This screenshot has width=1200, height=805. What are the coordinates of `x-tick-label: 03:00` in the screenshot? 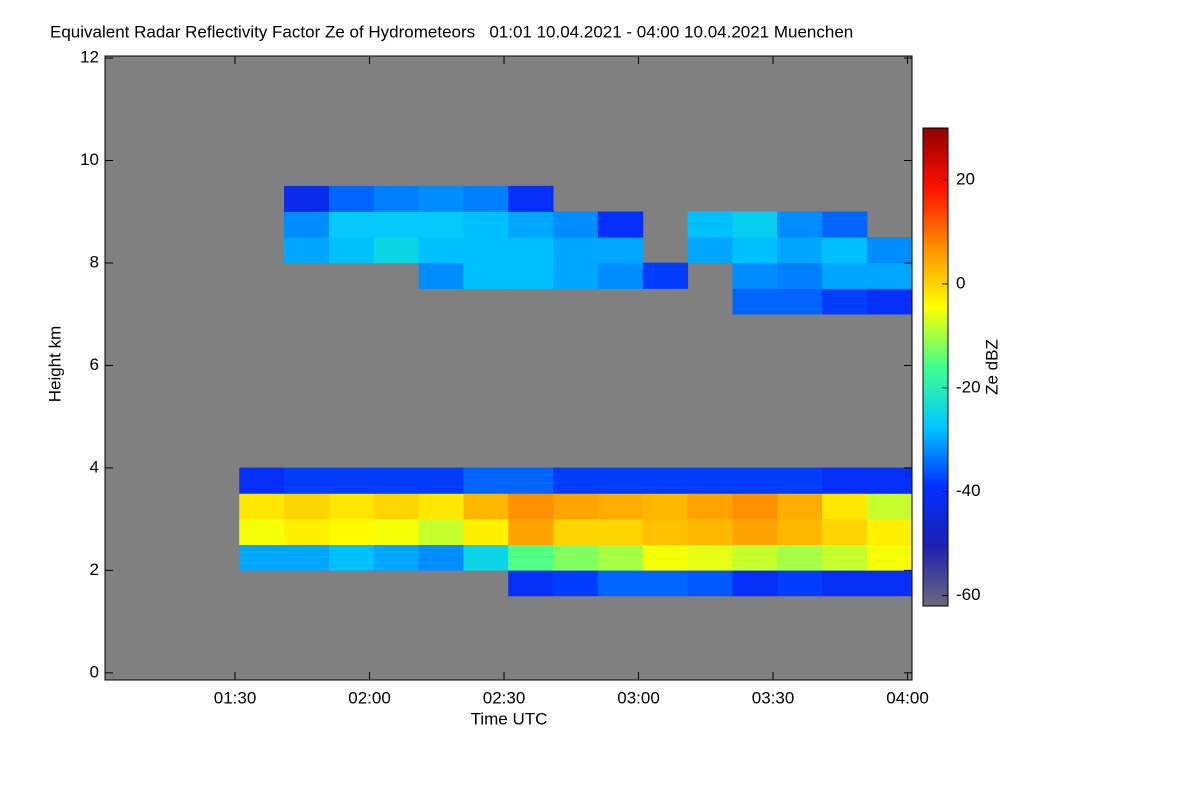 It's located at (638, 697).